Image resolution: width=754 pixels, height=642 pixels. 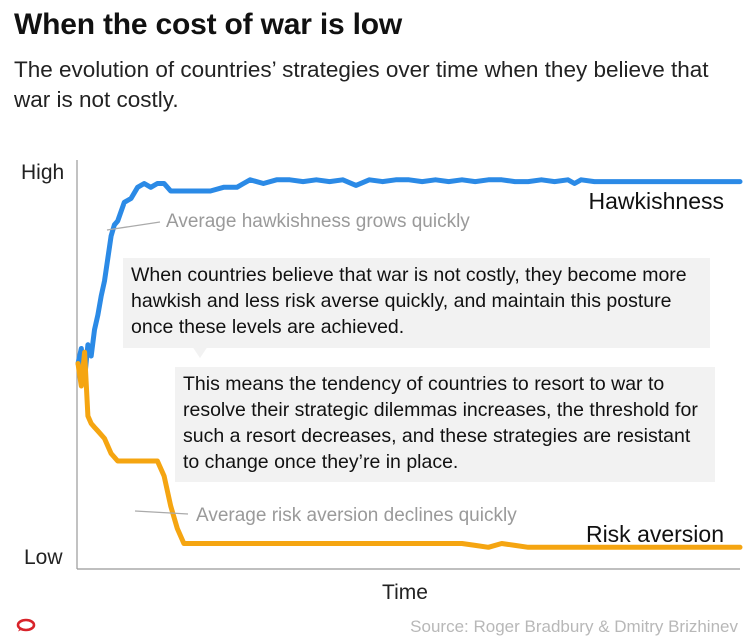 What do you see at coordinates (200, 352) in the screenshot?
I see `callout-pointer` at bounding box center [200, 352].